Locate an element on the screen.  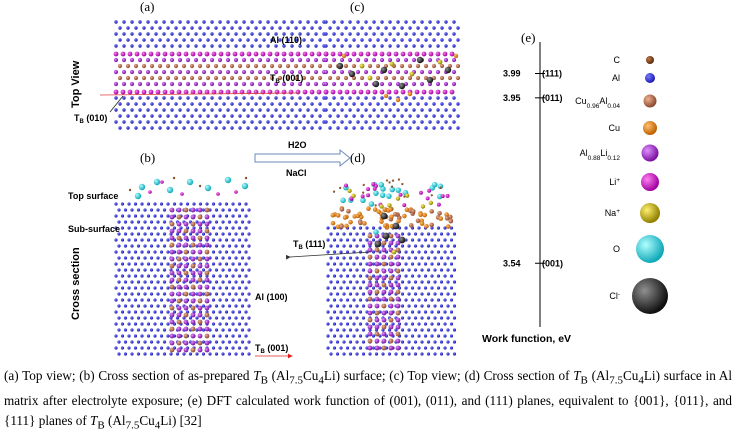
c-atom is located at coordinates (200, 186).